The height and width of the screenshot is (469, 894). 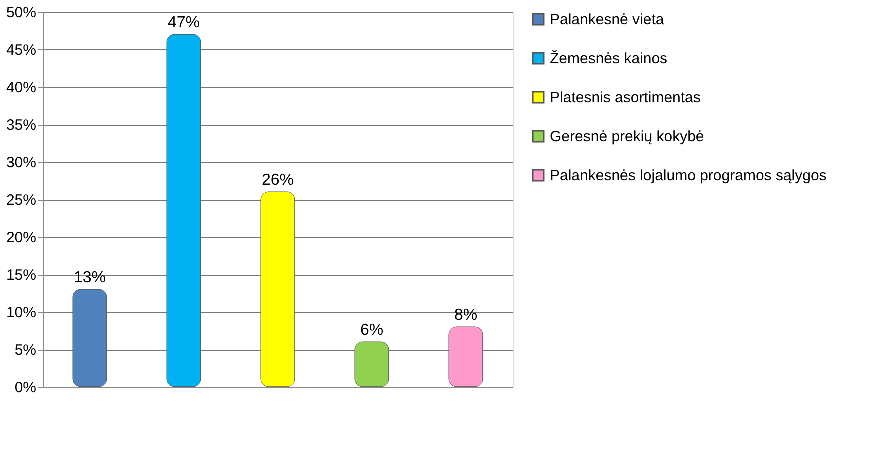 I want to click on legend-label: Žemesnės kainos, so click(x=609, y=59).